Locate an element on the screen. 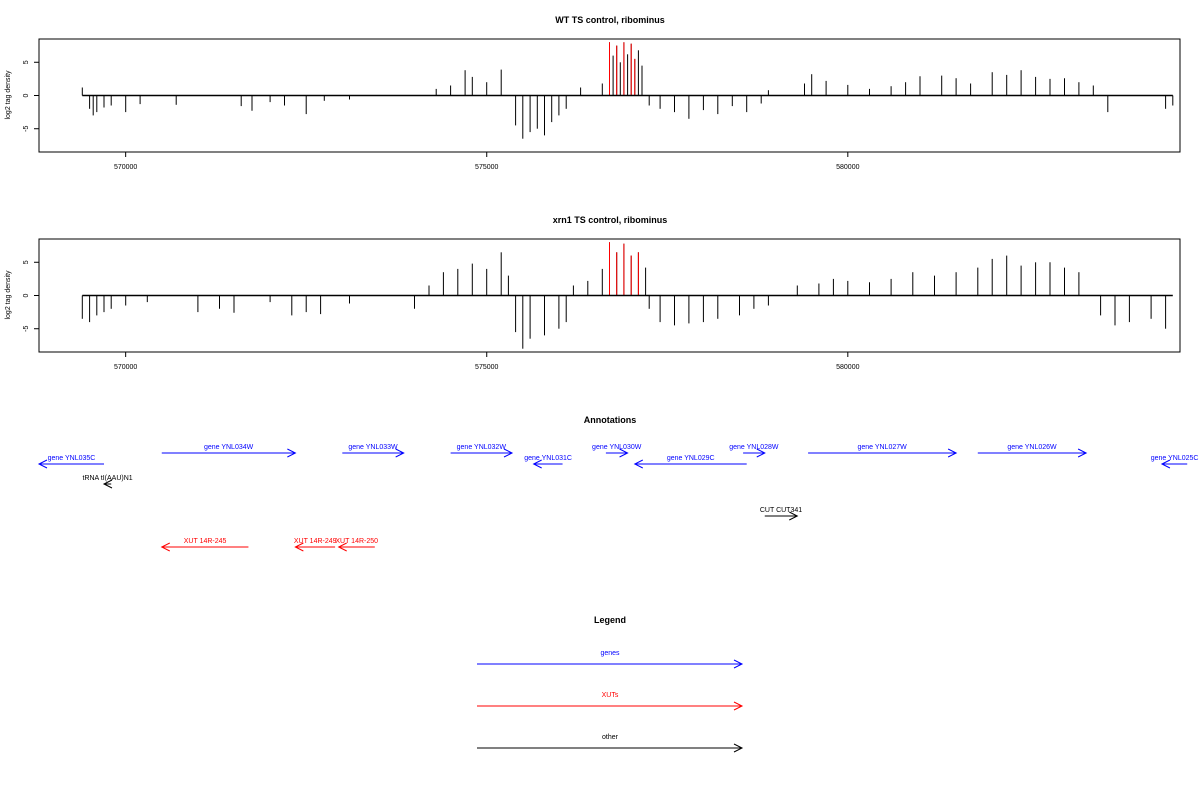  feature-label: gene YNL033W is located at coordinates (373, 447).